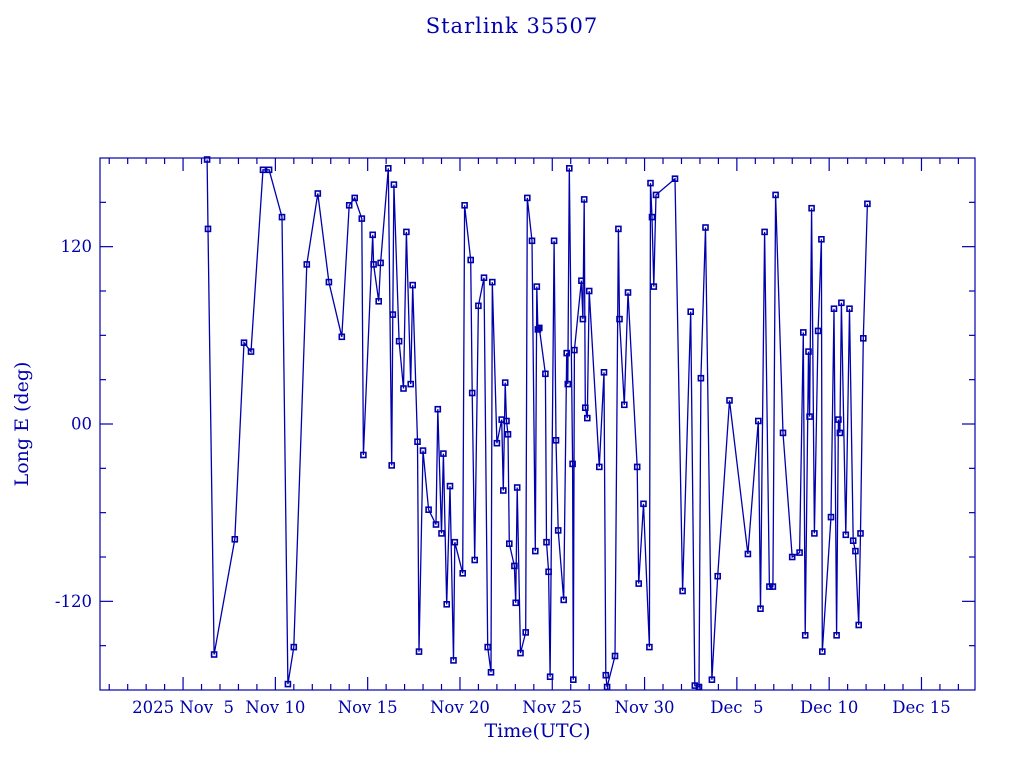  I want to click on chart-title: Starlink 35507, so click(512, 26).